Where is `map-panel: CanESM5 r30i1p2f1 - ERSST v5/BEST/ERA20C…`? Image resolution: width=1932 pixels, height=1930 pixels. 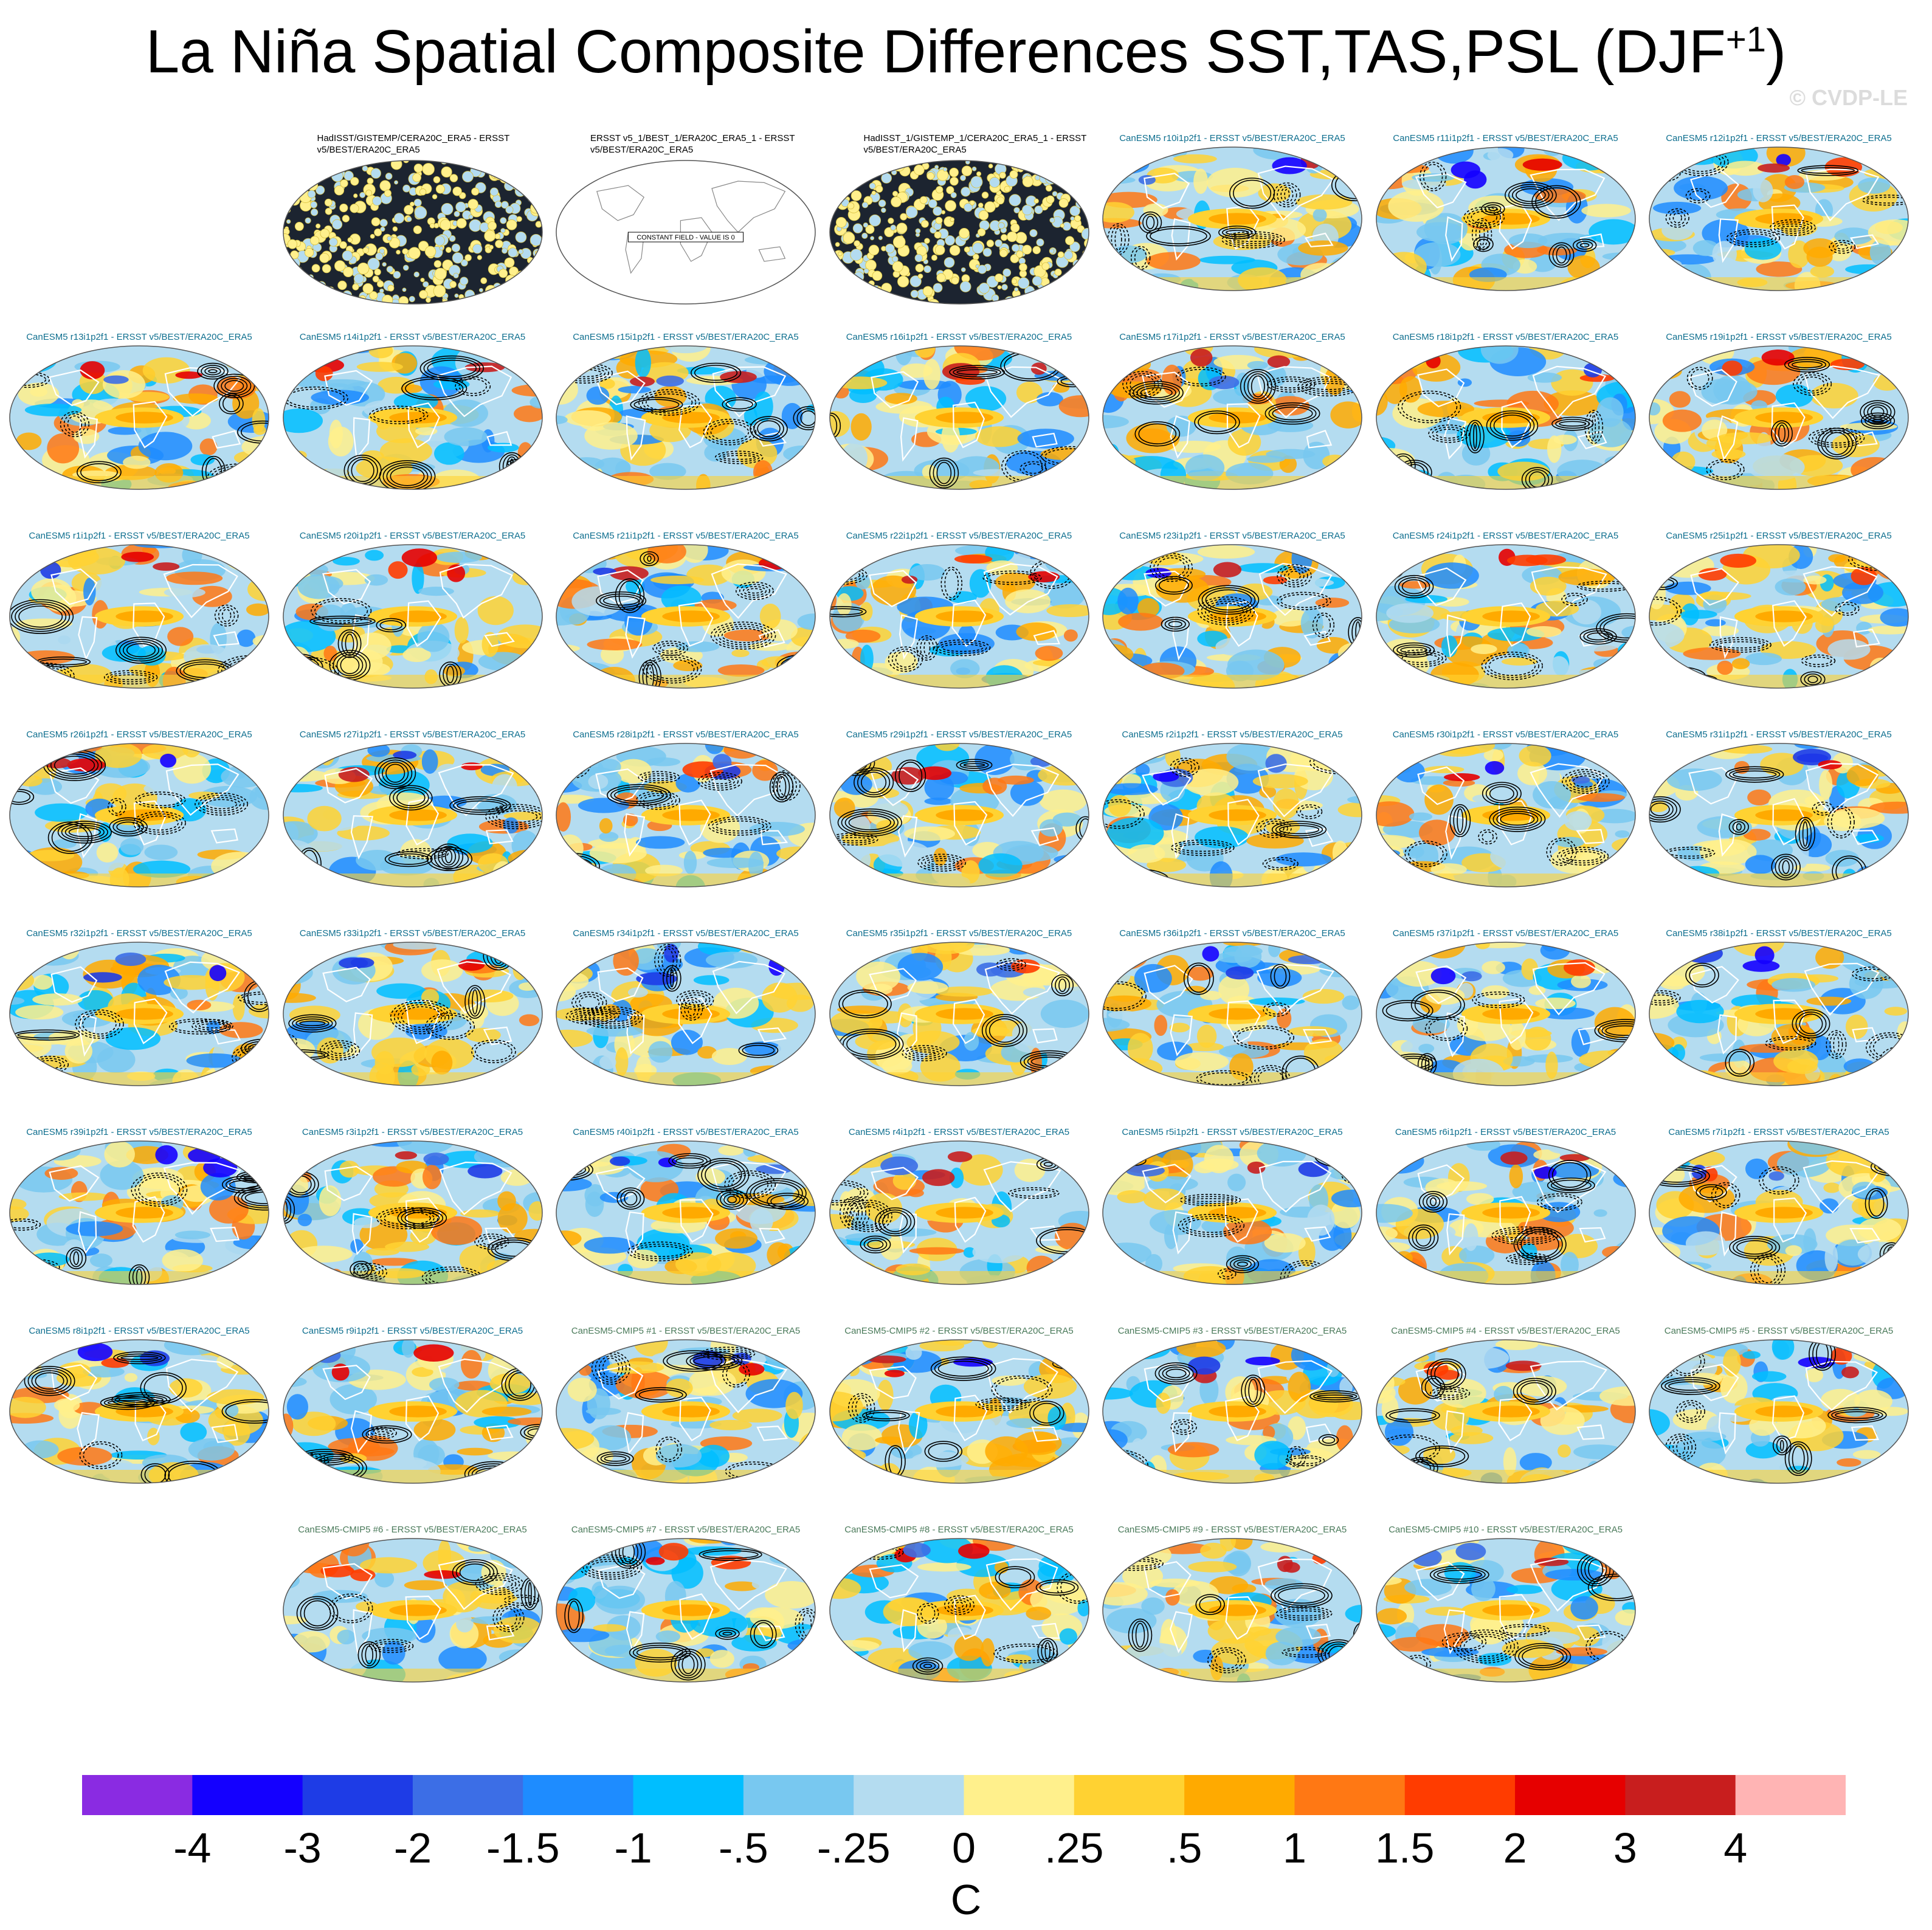 map-panel: CanESM5 r30i1p2f1 - ERSST v5/BEST/ERA20C… is located at coordinates (1506, 808).